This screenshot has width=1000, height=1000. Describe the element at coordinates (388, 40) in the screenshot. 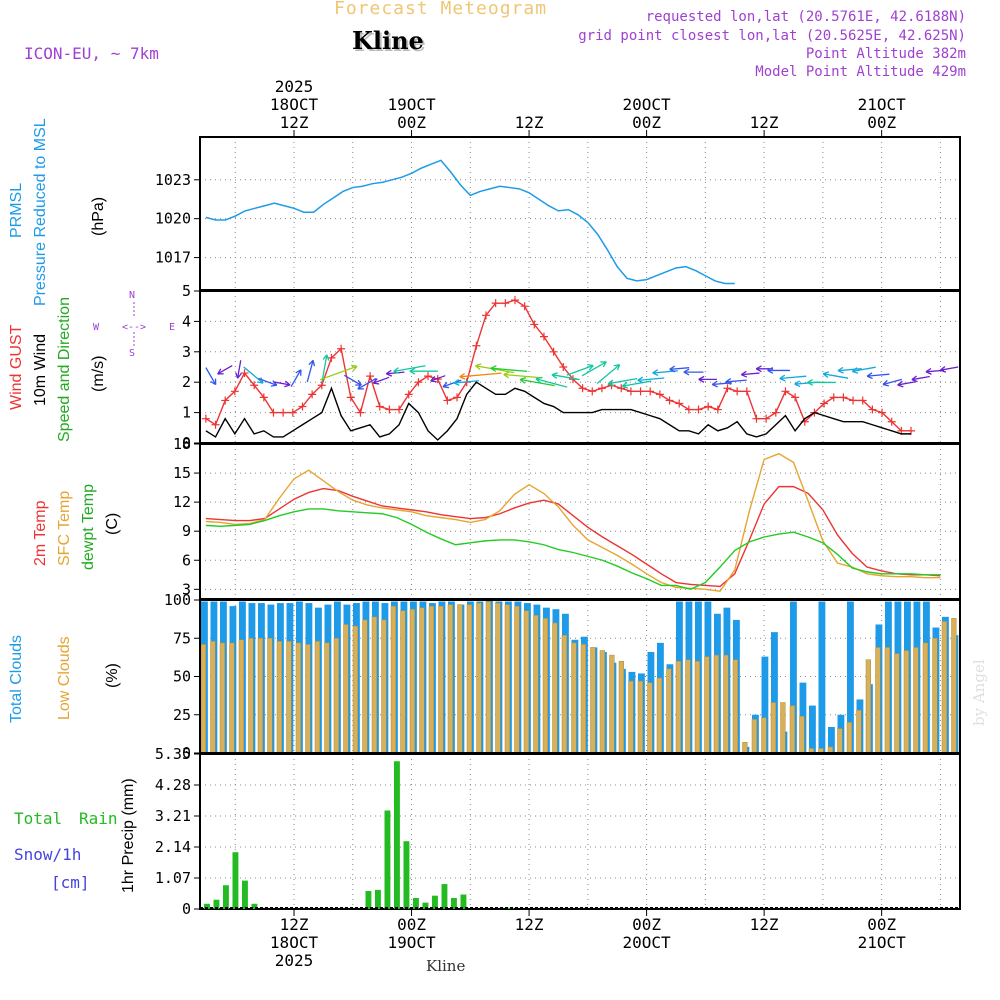

I see `location-title: Kline` at that location.